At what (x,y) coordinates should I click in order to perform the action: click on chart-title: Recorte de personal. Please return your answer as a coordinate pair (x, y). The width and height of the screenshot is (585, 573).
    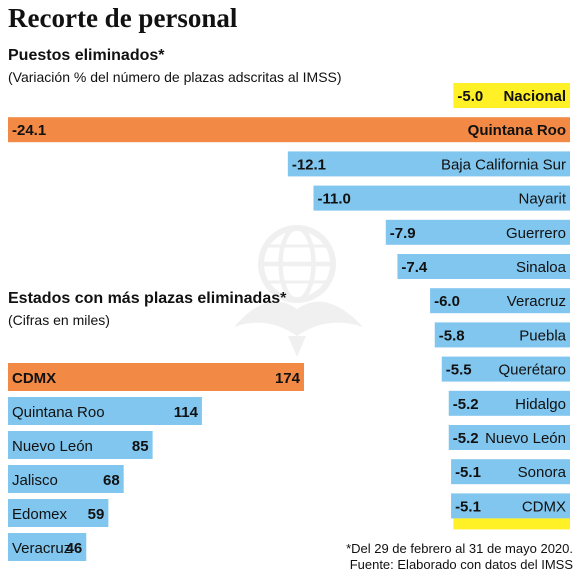
    Looking at the image, I should click on (123, 18).